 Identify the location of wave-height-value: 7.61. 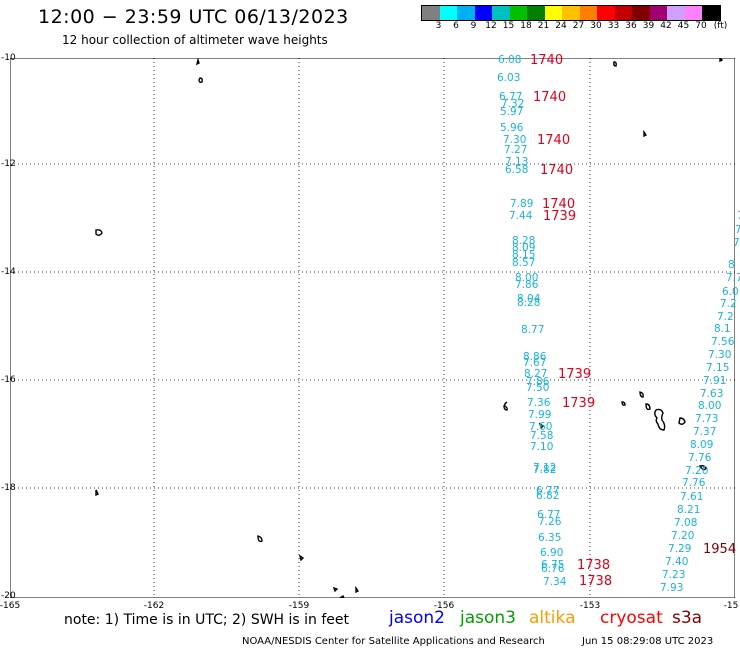
(692, 497).